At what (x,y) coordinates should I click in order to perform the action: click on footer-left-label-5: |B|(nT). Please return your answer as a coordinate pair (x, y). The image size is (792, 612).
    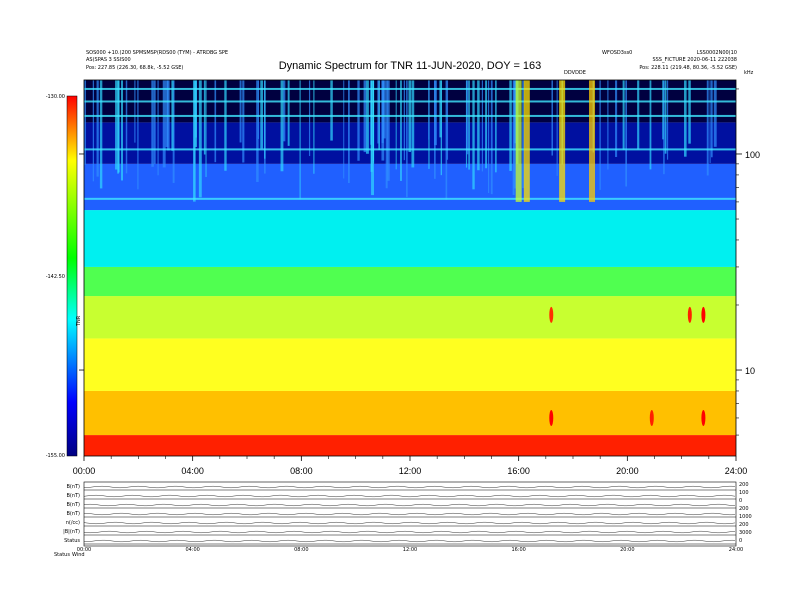
    Looking at the image, I should click on (71, 532).